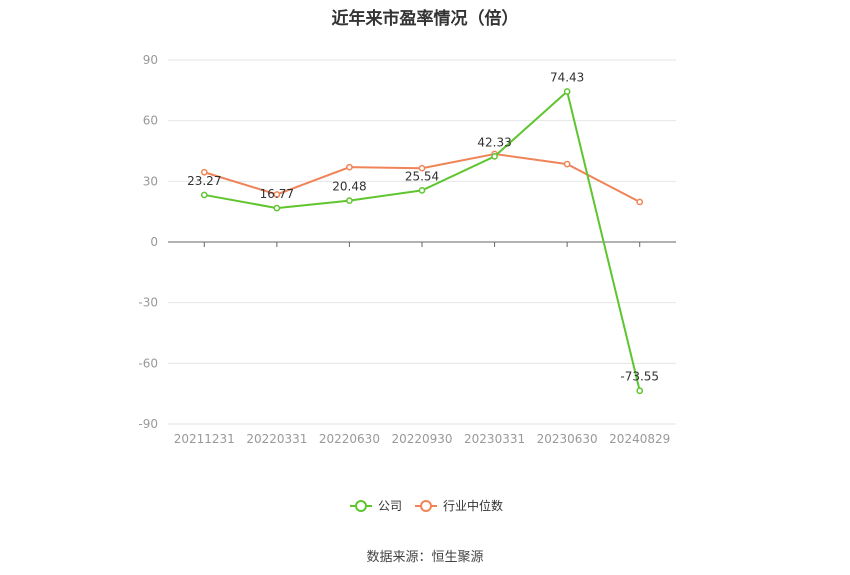 The image size is (850, 575). Describe the element at coordinates (349, 439) in the screenshot. I see `x-tick-label: 20220630` at that location.